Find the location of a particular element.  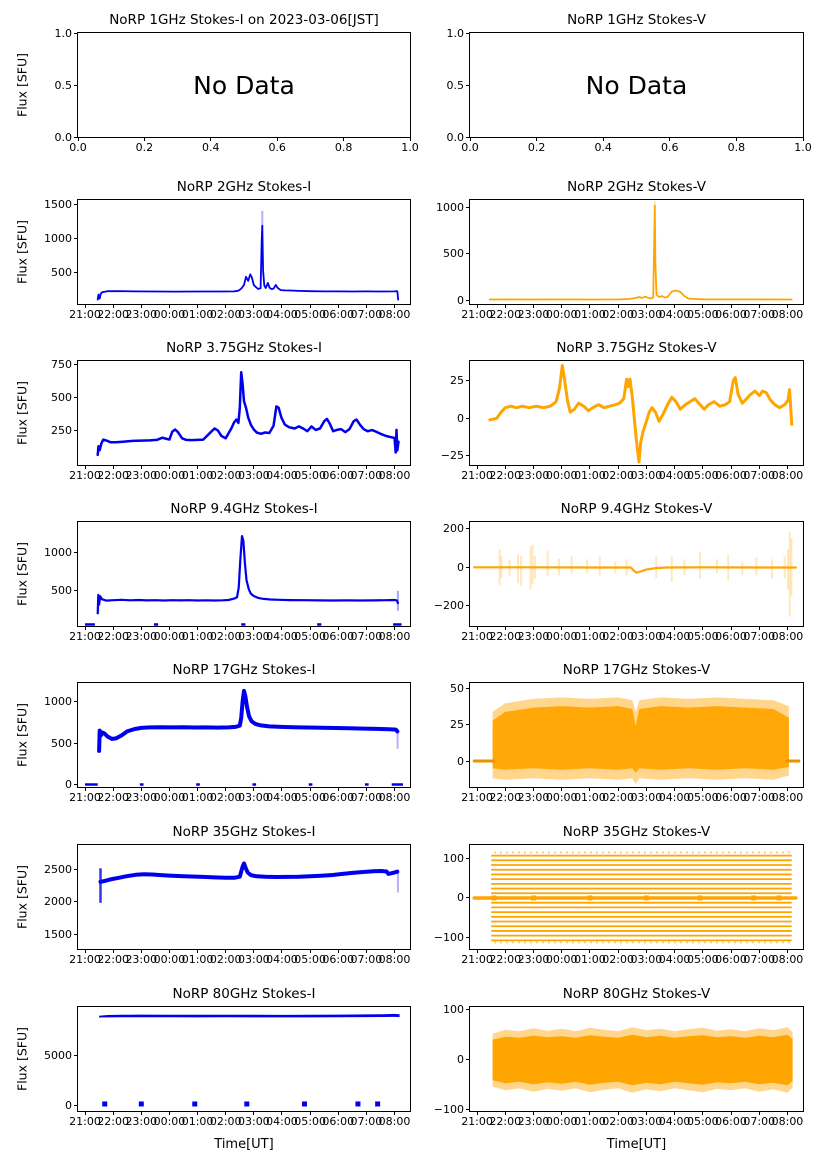

y-tick-label: 2500 is located at coordinates (58, 870).